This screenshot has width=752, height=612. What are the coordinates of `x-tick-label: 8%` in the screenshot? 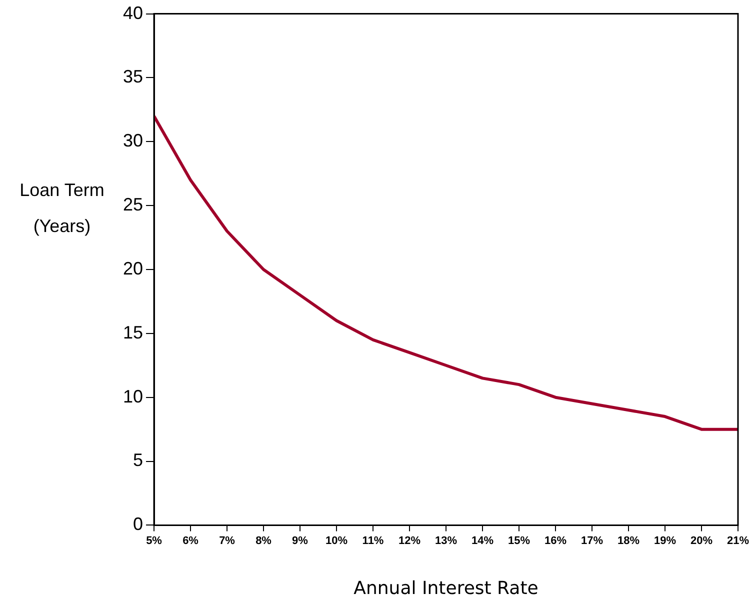 It's located at (264, 540).